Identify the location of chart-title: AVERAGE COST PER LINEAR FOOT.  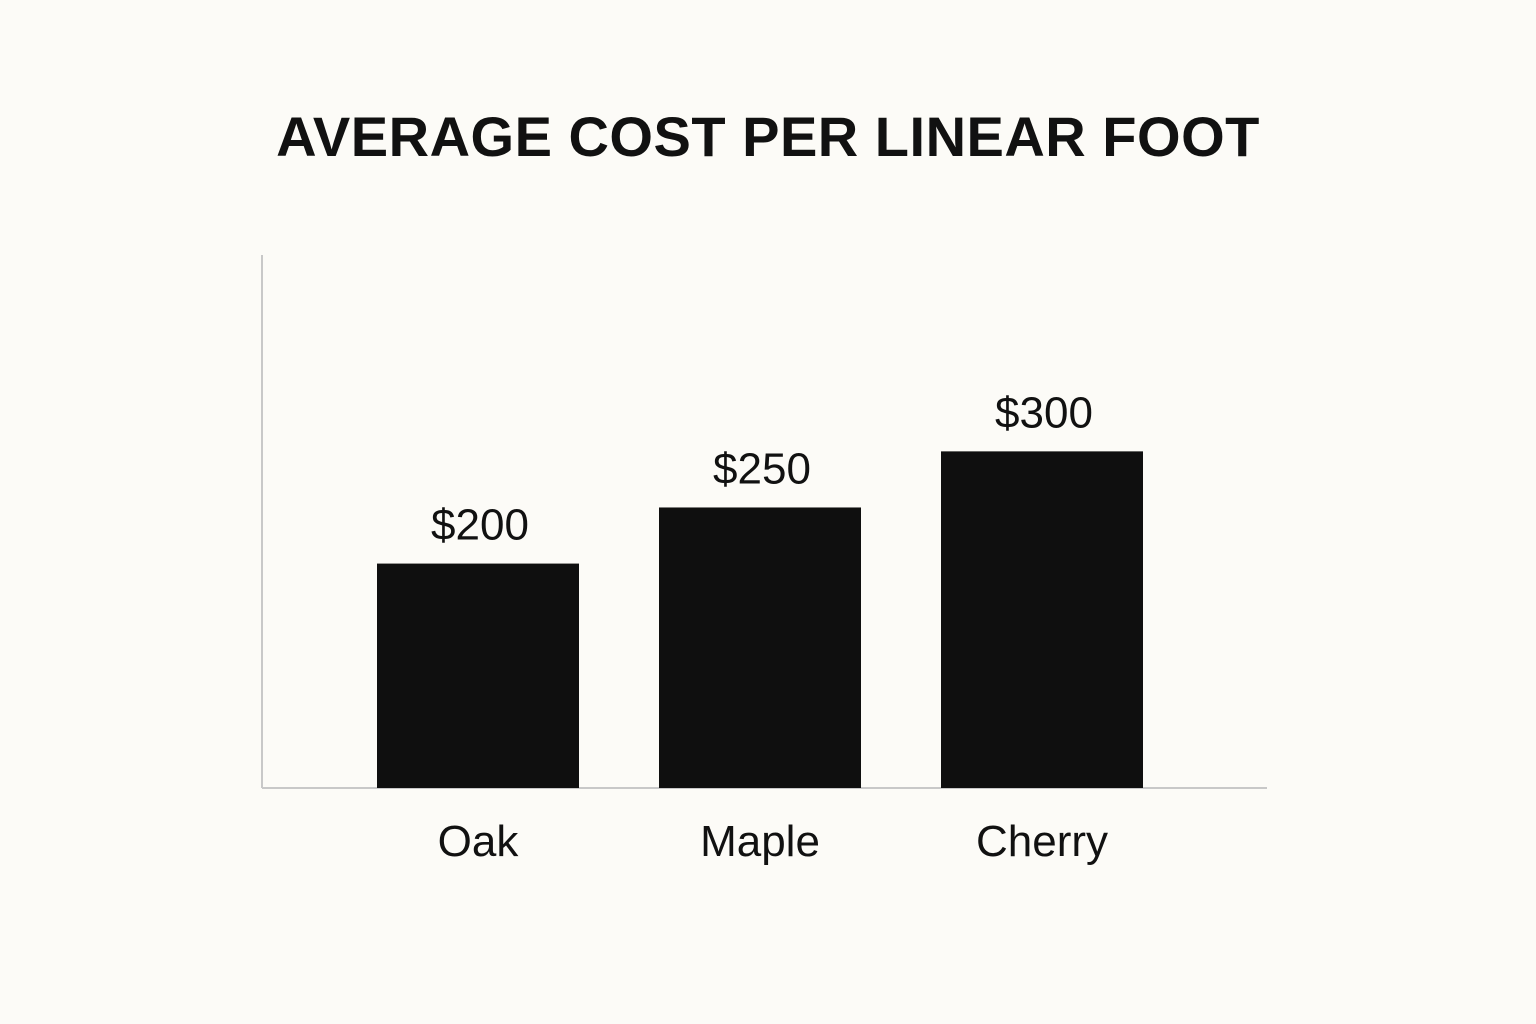
(768, 136).